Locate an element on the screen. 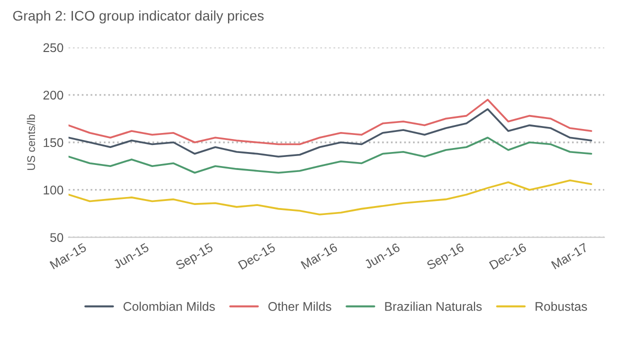 The width and height of the screenshot is (623, 339). y-tick-label: 100 is located at coordinates (54, 190).